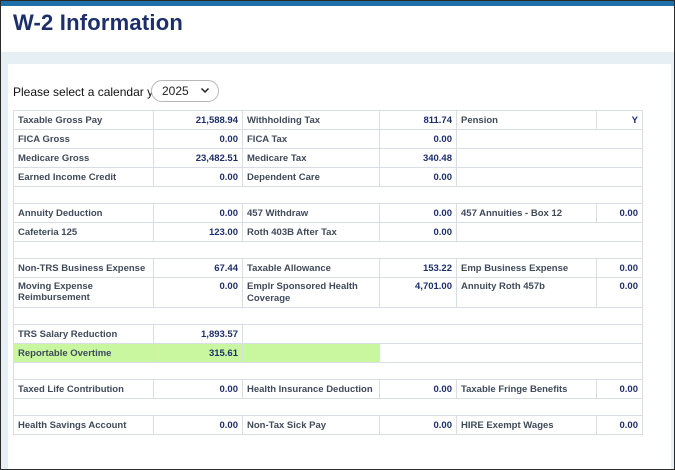  Describe the element at coordinates (418, 139) in the screenshot. I see `fica-tax-value: 0.00` at that location.